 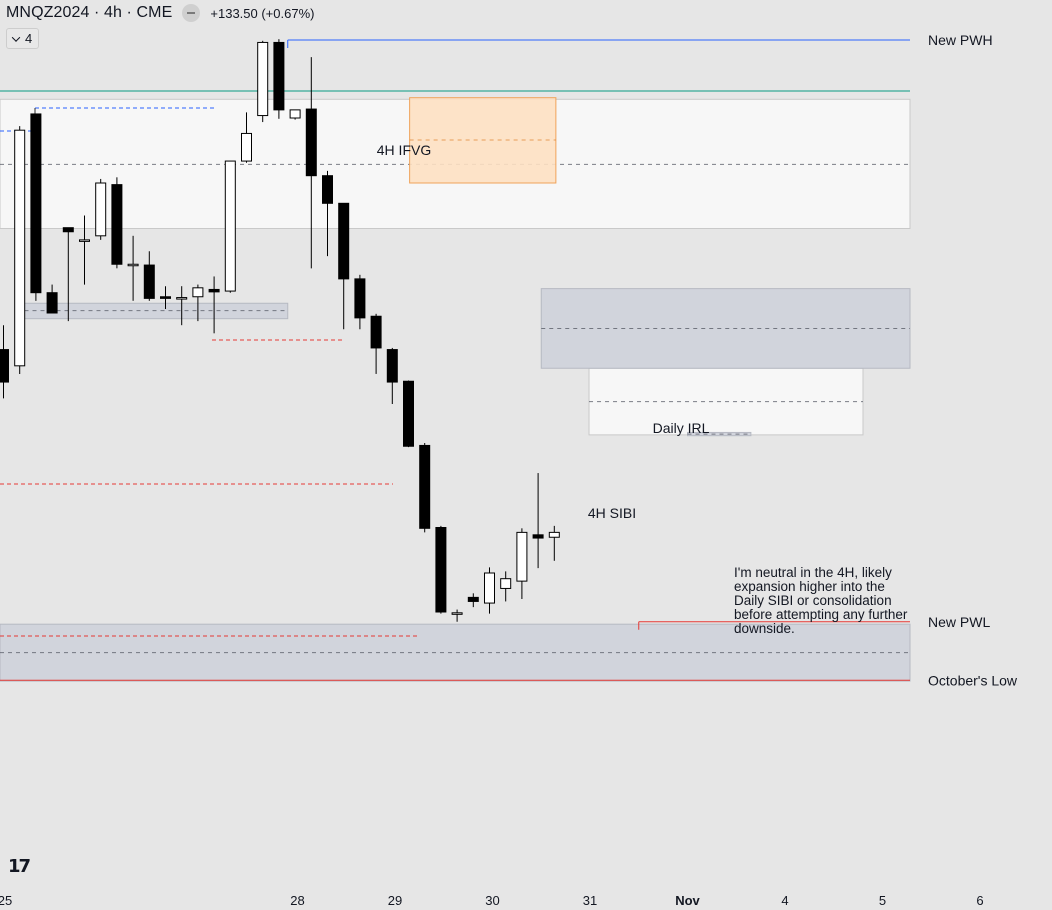 What do you see at coordinates (960, 40) in the screenshot?
I see `level-label: New PWH` at bounding box center [960, 40].